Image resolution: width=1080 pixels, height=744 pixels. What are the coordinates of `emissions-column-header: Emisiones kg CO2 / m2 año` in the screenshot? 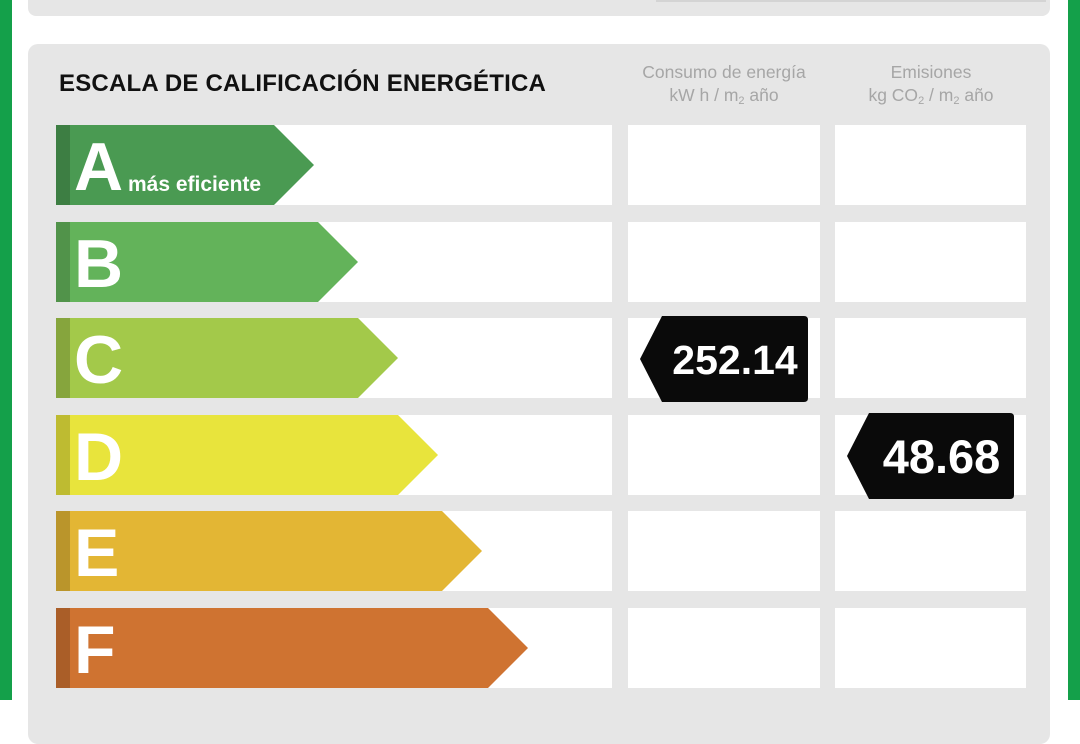 It's located at (931, 87).